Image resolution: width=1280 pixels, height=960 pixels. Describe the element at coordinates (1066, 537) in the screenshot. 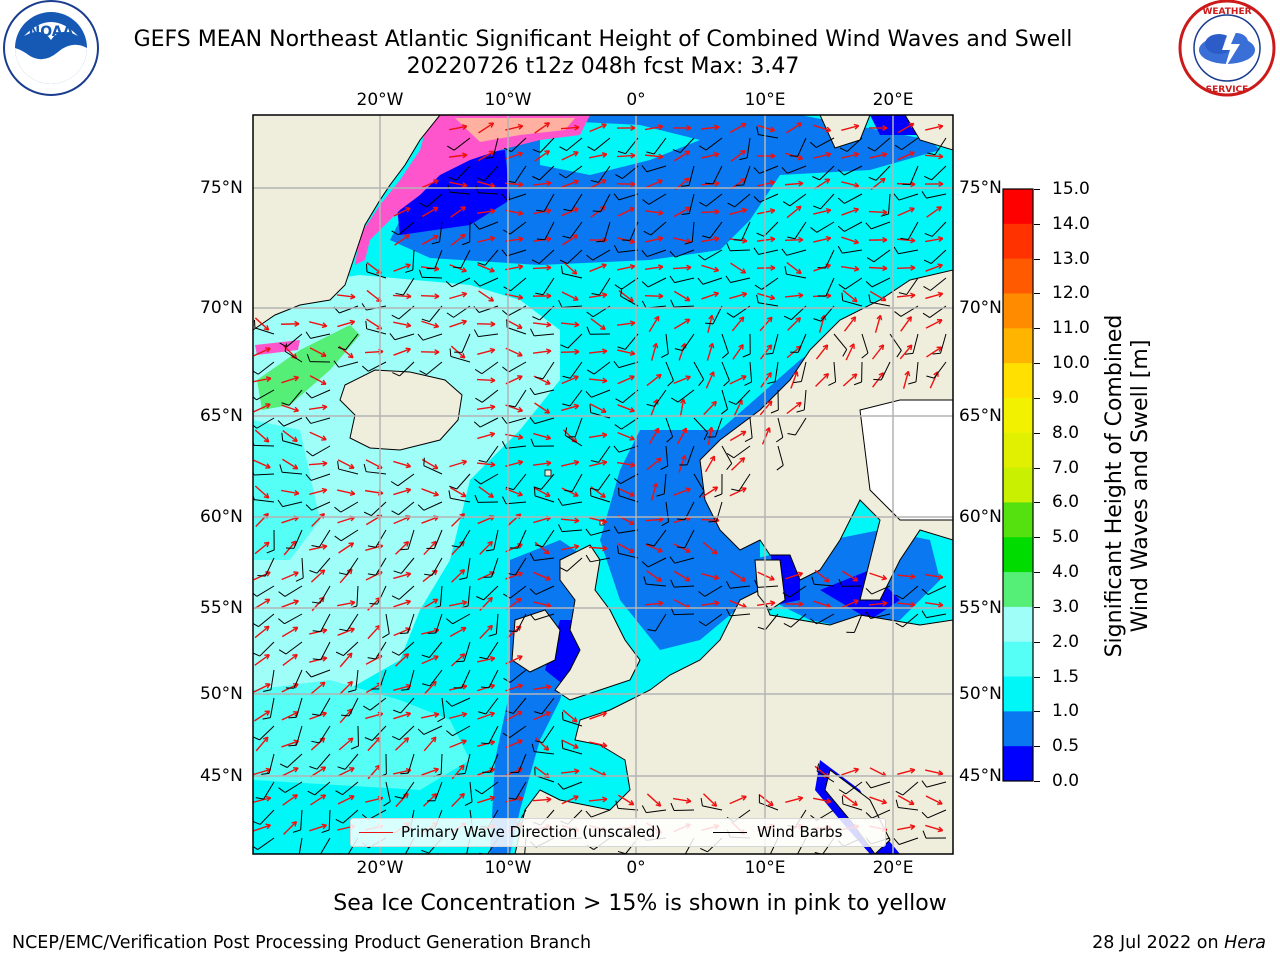

I see `colorbar-tick-label: 5.0` at that location.